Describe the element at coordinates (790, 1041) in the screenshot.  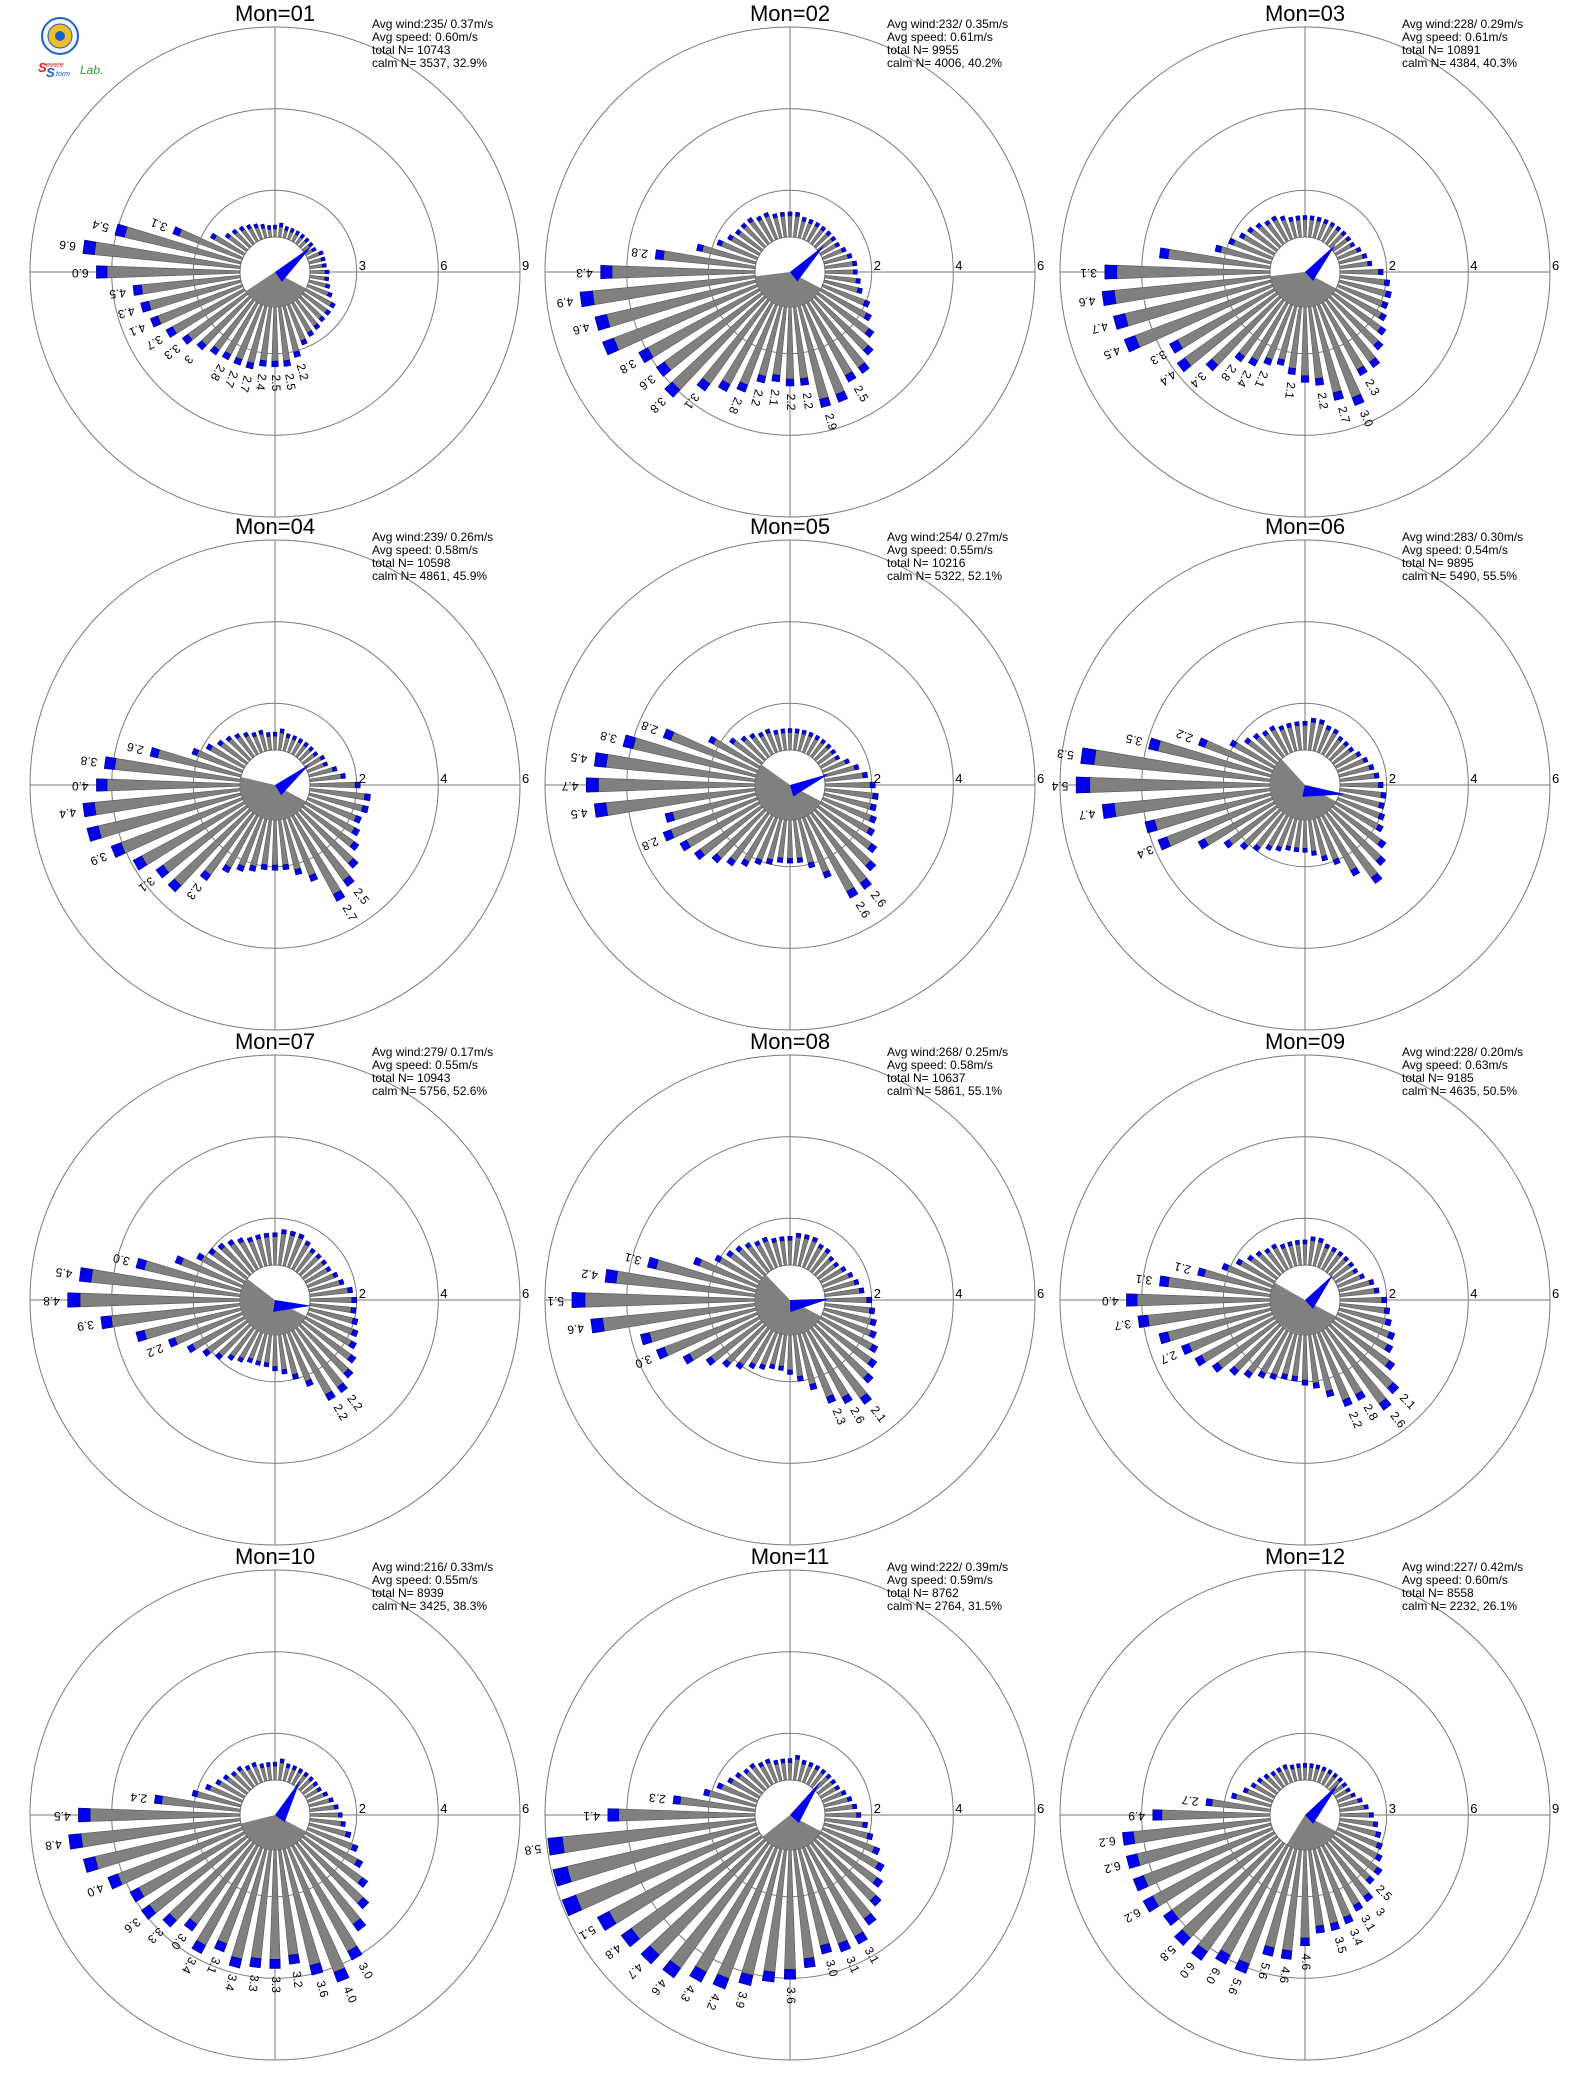
I see `rose-title: Mon=08` at that location.